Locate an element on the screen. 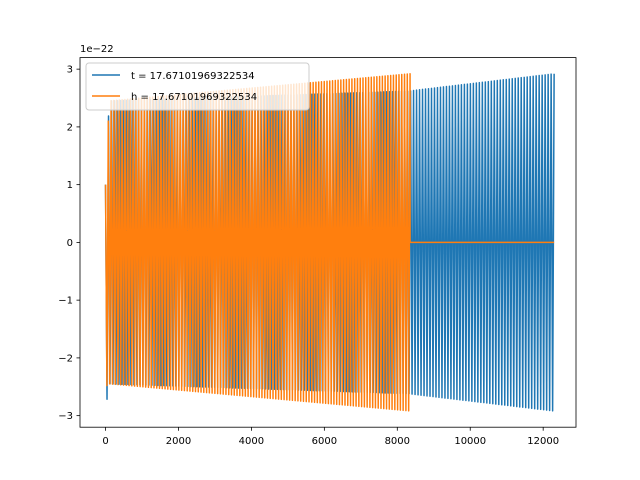 The height and width of the screenshot is (480, 640). legend-label-1: t = 17.67101969322534 is located at coordinates (193, 76).